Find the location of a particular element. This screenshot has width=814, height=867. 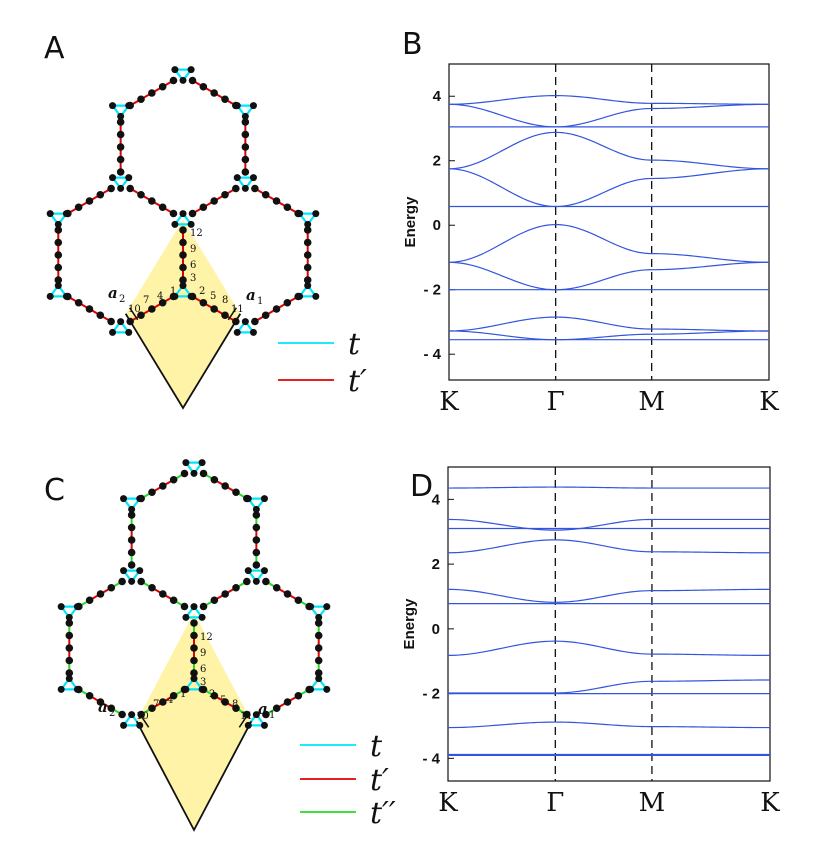

x-kpoint-label: K is located at coordinates (448, 803).